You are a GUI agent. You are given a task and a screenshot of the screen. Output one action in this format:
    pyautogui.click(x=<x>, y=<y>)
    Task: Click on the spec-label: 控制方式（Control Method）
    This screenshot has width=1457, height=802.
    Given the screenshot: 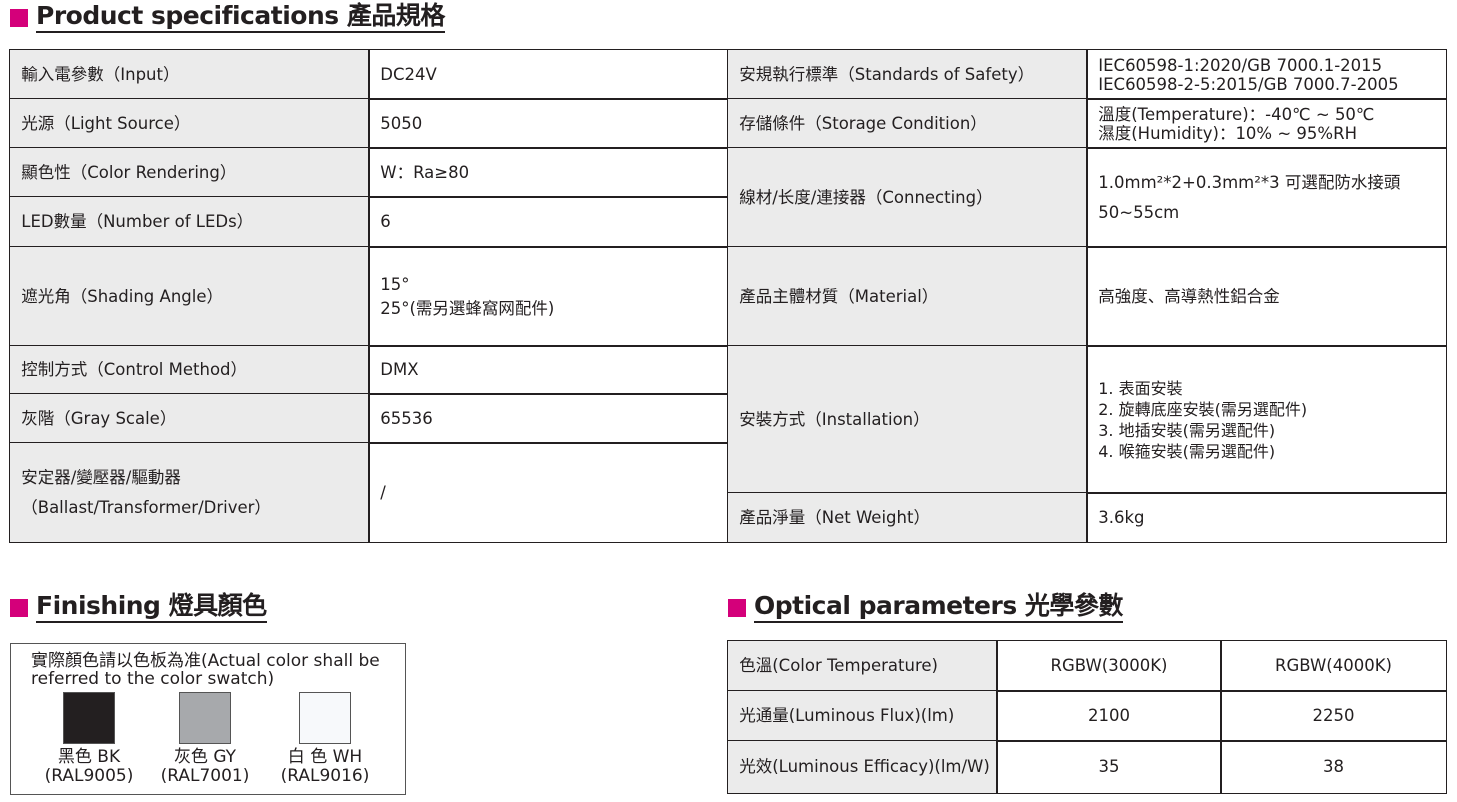 What is the action you would take?
    pyautogui.click(x=189, y=370)
    